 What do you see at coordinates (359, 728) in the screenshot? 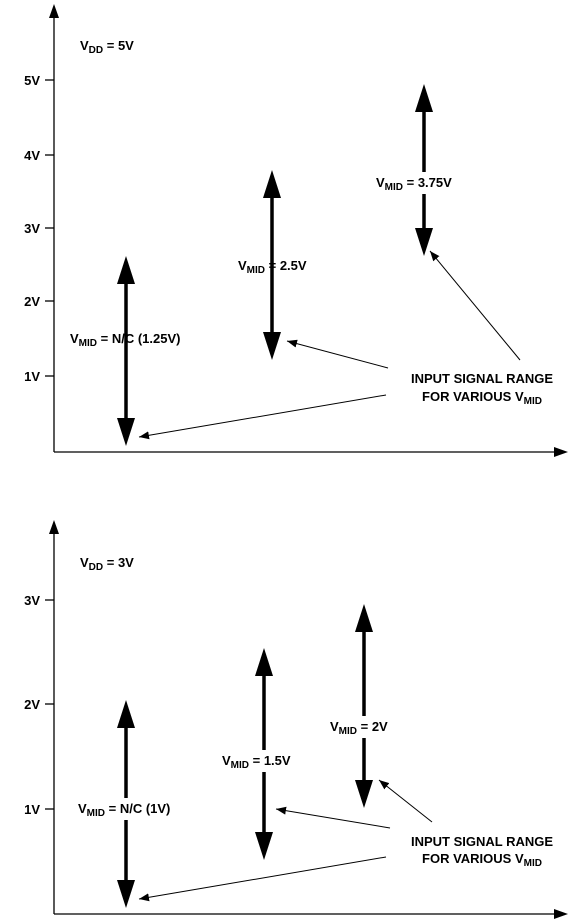
I see `vmid-label-2v: VMID = 2V` at bounding box center [359, 728].